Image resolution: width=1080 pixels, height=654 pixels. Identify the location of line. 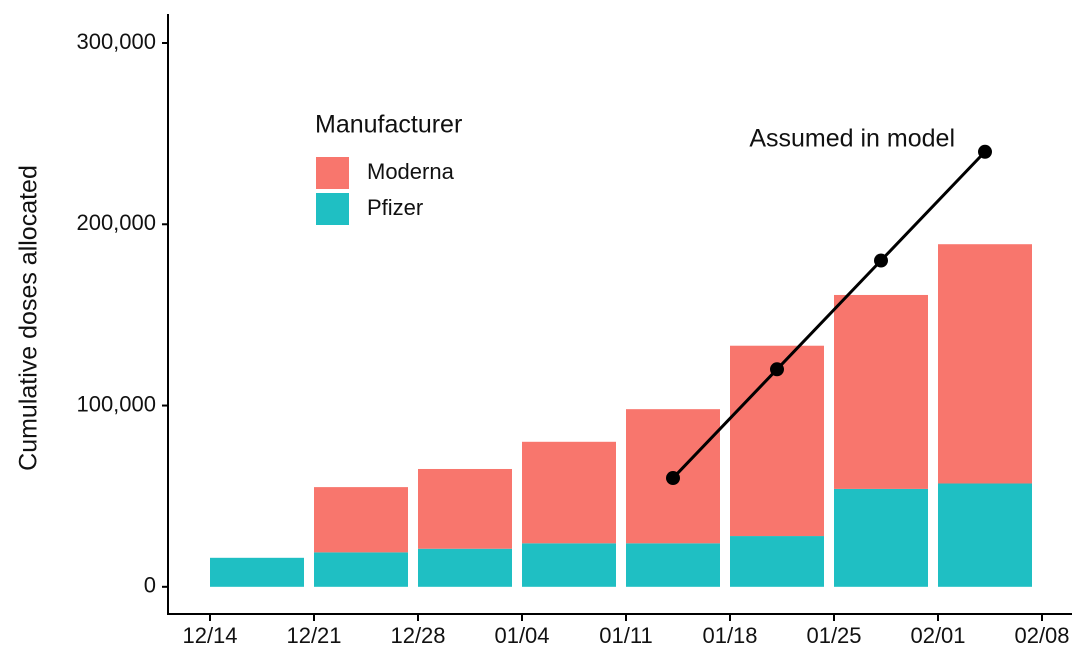
(829, 315).